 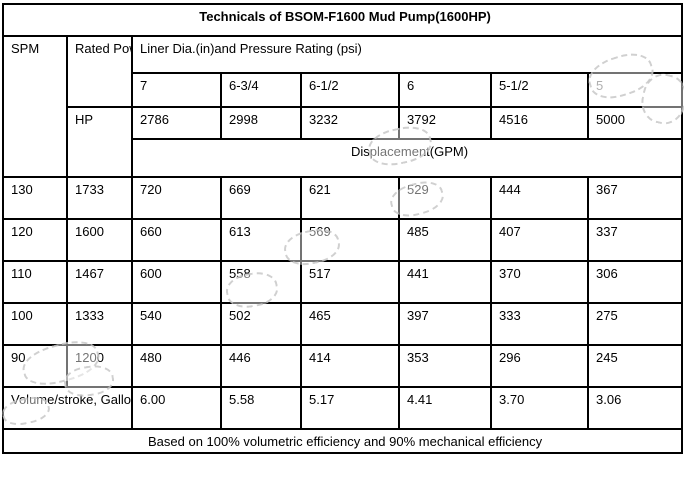 I want to click on displacement-value-cell: 517, so click(x=350, y=282).